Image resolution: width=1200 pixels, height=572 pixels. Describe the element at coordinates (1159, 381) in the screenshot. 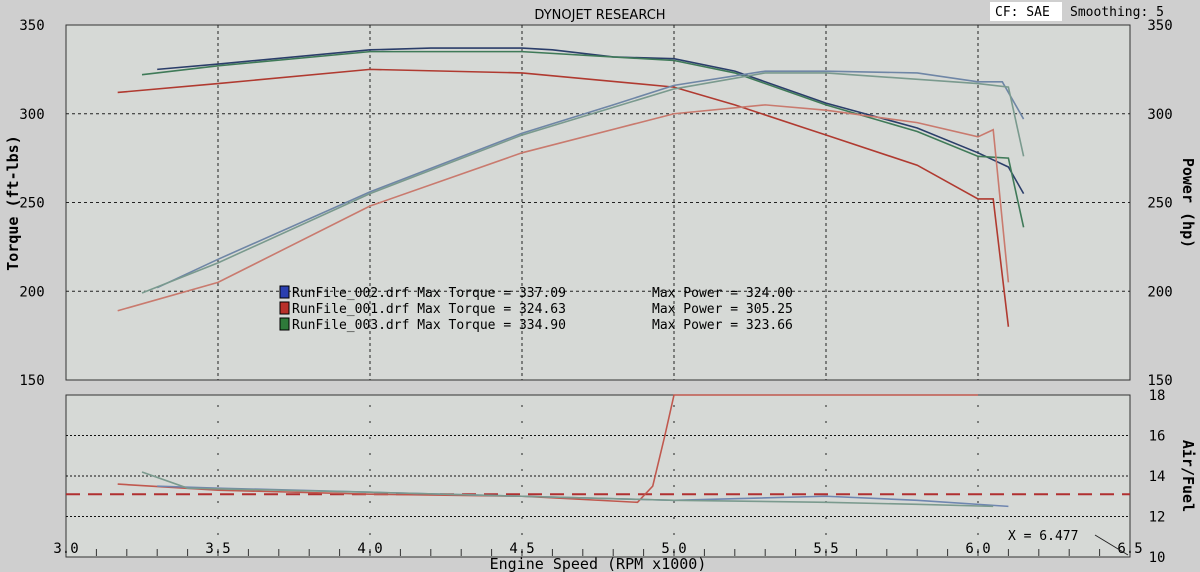

I see `y-tick-label-right: 150` at that location.